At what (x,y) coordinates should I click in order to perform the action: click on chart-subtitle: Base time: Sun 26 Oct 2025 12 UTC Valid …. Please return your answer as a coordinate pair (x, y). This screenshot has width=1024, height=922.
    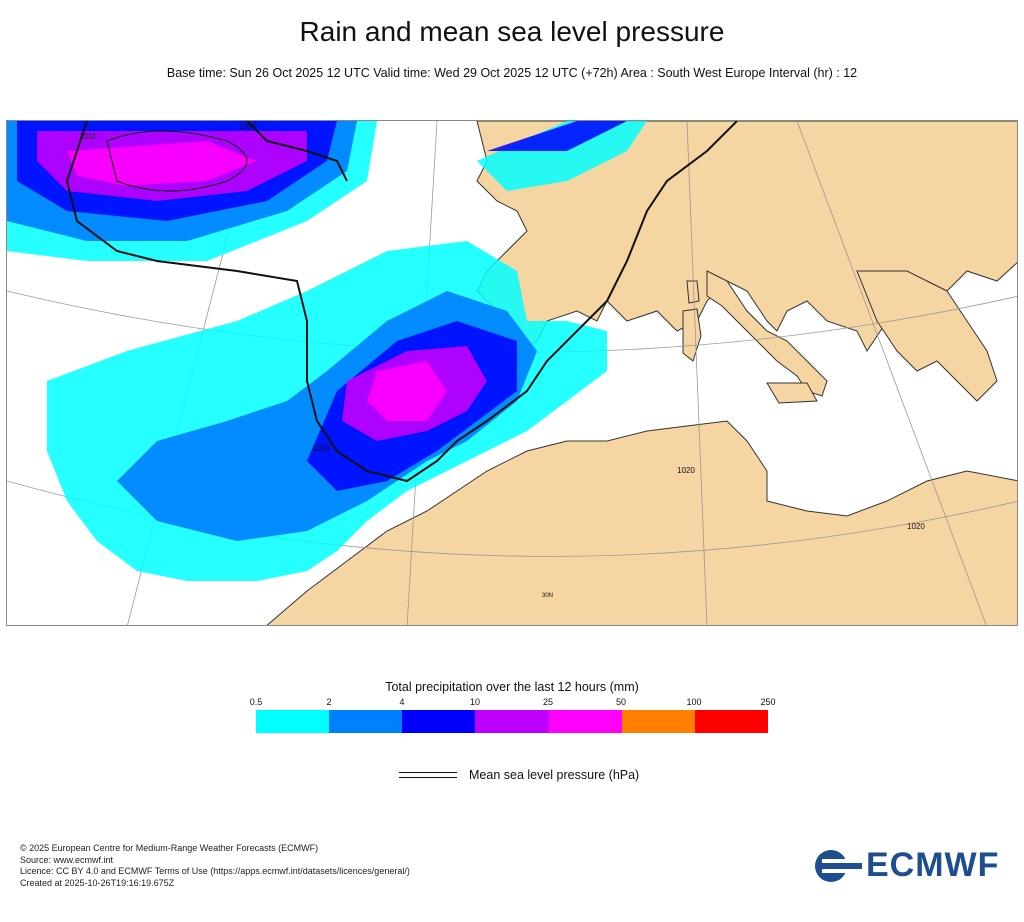
    Looking at the image, I should click on (512, 73).